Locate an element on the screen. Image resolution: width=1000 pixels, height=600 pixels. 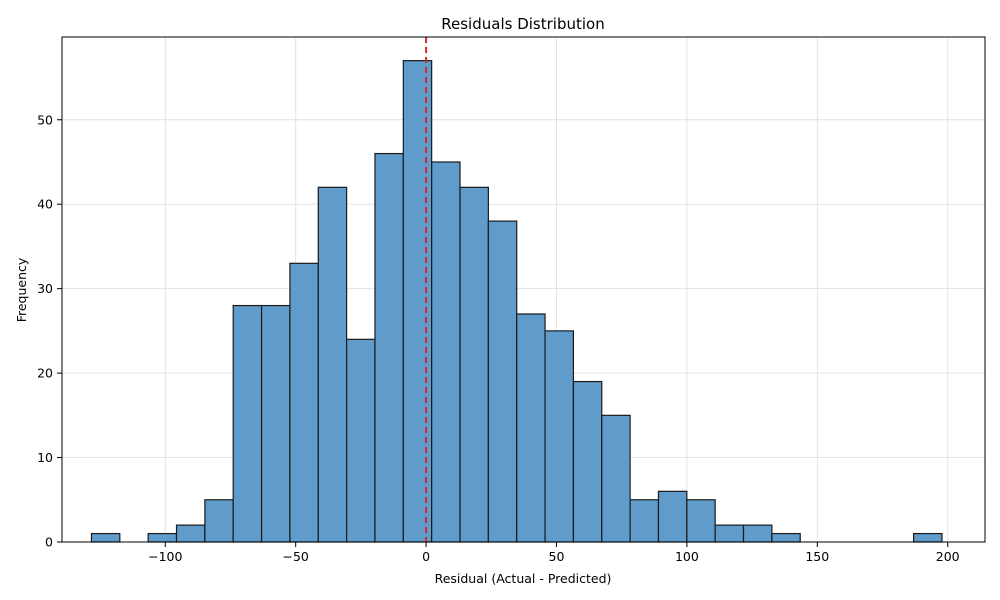
x-tick-label: −100 is located at coordinates (165, 556).